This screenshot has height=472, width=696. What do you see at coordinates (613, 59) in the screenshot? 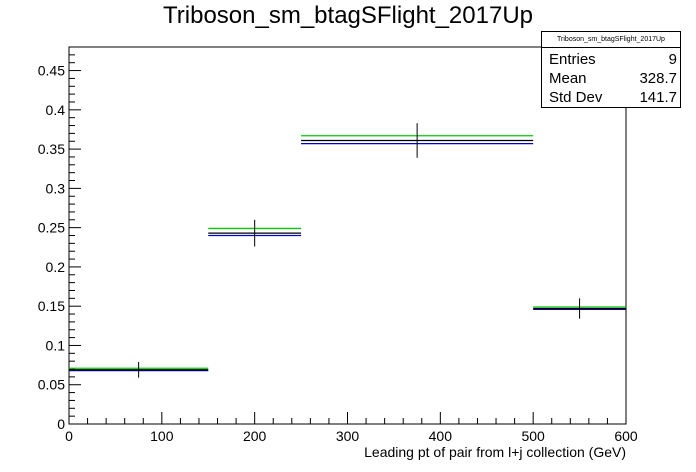
I see `stats-entries-row: Entries 9` at bounding box center [613, 59].